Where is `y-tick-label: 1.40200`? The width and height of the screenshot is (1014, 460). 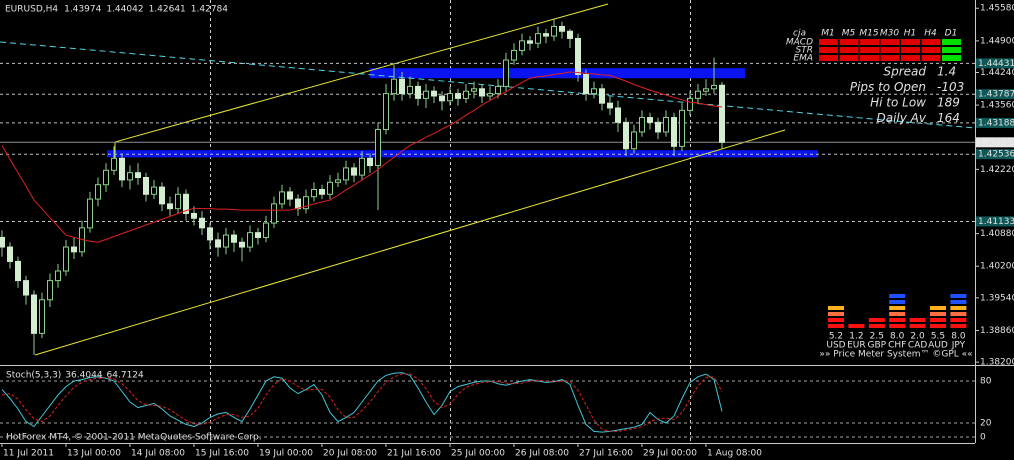
y-tick-label: 1.40200 is located at coordinates (997, 267).